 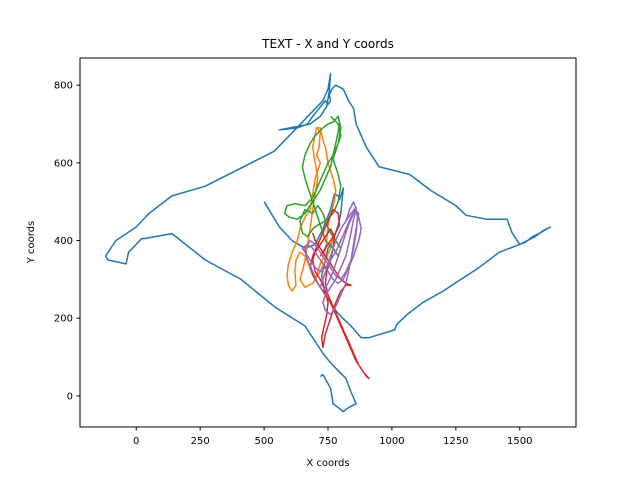 I want to click on x-axis: 0 250 500 750 1000 1250 1500, so click(x=332, y=437).